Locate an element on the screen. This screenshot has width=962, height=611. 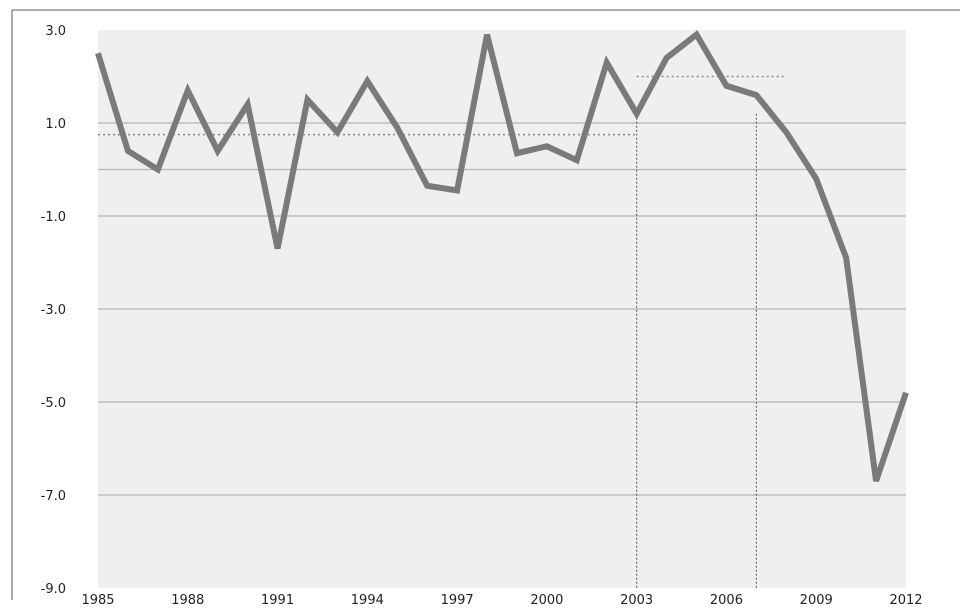
x-tick-label: 2003 is located at coordinates (636, 599).